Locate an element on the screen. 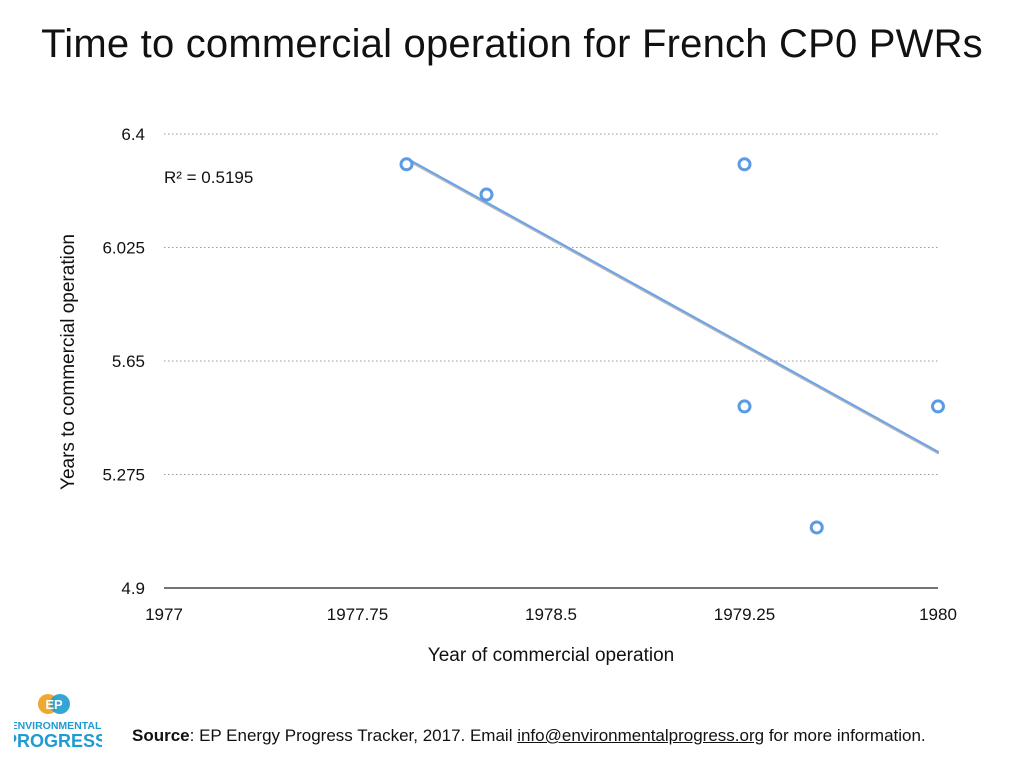  source-suffix: for more information. is located at coordinates (845, 735).